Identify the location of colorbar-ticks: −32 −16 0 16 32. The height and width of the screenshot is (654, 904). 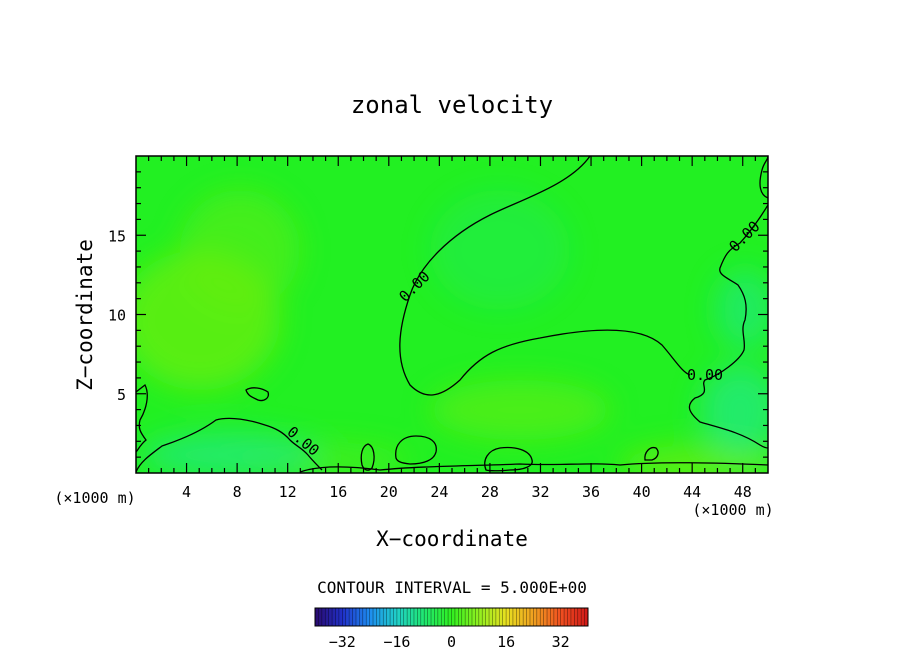
(449, 642).